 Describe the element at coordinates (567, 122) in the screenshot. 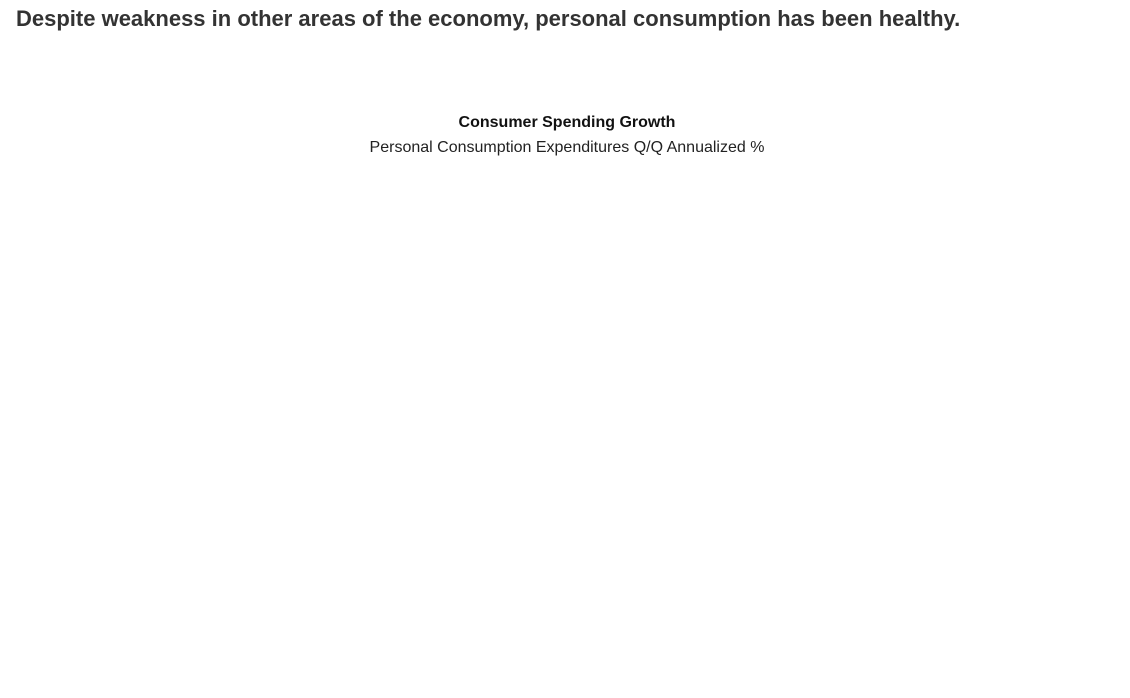

I see `chart-title: Consumer Spending Growth` at that location.